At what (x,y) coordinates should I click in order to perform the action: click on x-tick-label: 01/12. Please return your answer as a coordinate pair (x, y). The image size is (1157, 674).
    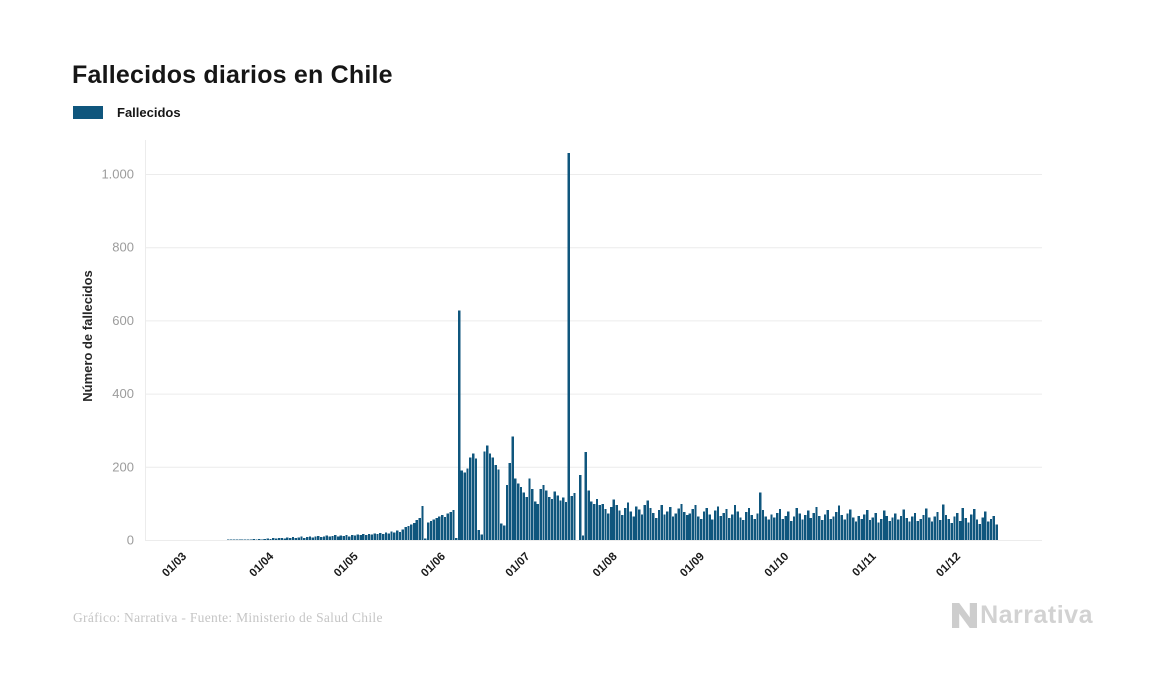
    Looking at the image, I should click on (948, 565).